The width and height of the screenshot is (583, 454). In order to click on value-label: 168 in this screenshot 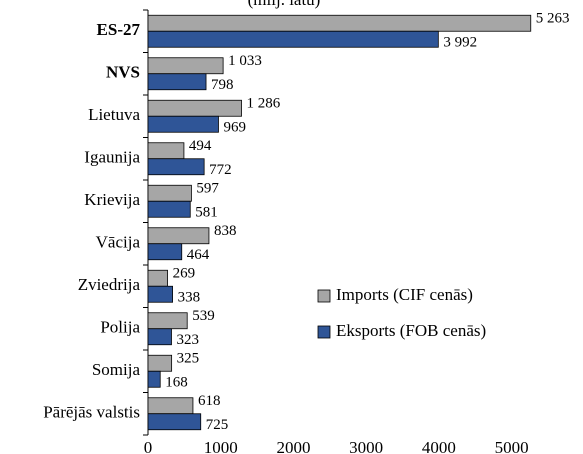, I will do `click(176, 383)`.